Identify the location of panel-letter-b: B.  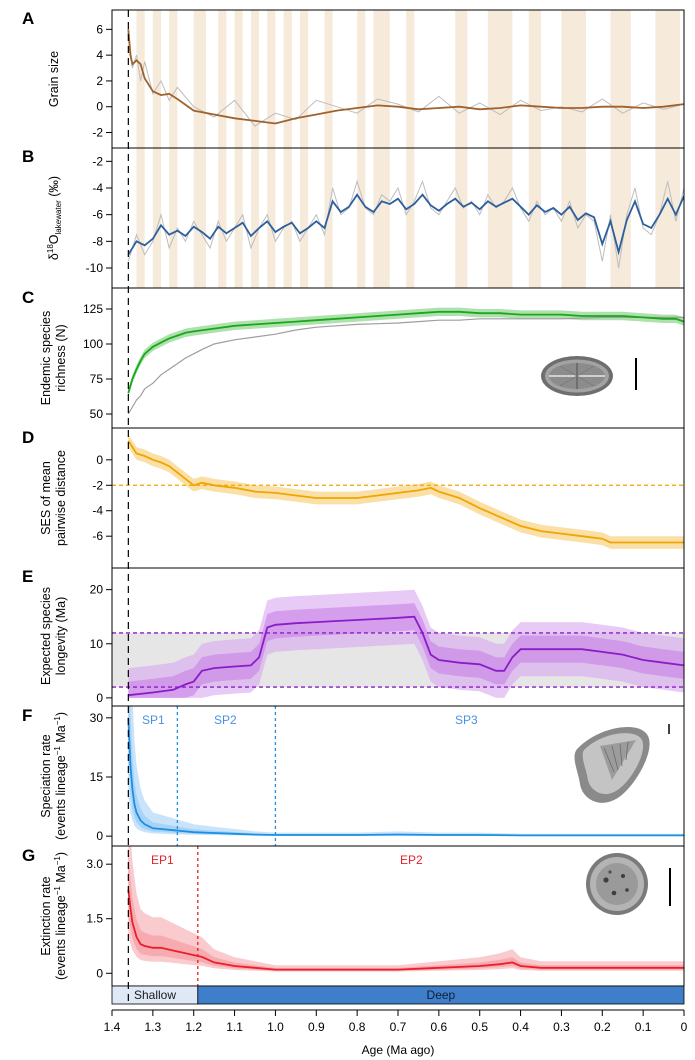
(28, 156).